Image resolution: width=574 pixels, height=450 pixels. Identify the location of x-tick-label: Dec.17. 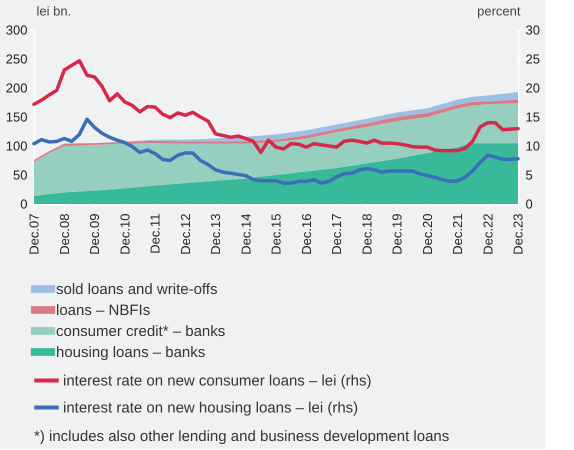
(336, 234).